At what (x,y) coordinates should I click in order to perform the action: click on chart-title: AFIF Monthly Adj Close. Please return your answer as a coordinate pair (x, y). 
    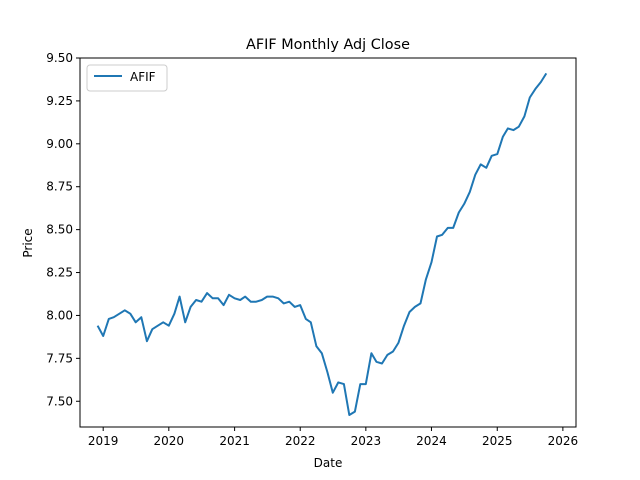
    Looking at the image, I should click on (328, 45).